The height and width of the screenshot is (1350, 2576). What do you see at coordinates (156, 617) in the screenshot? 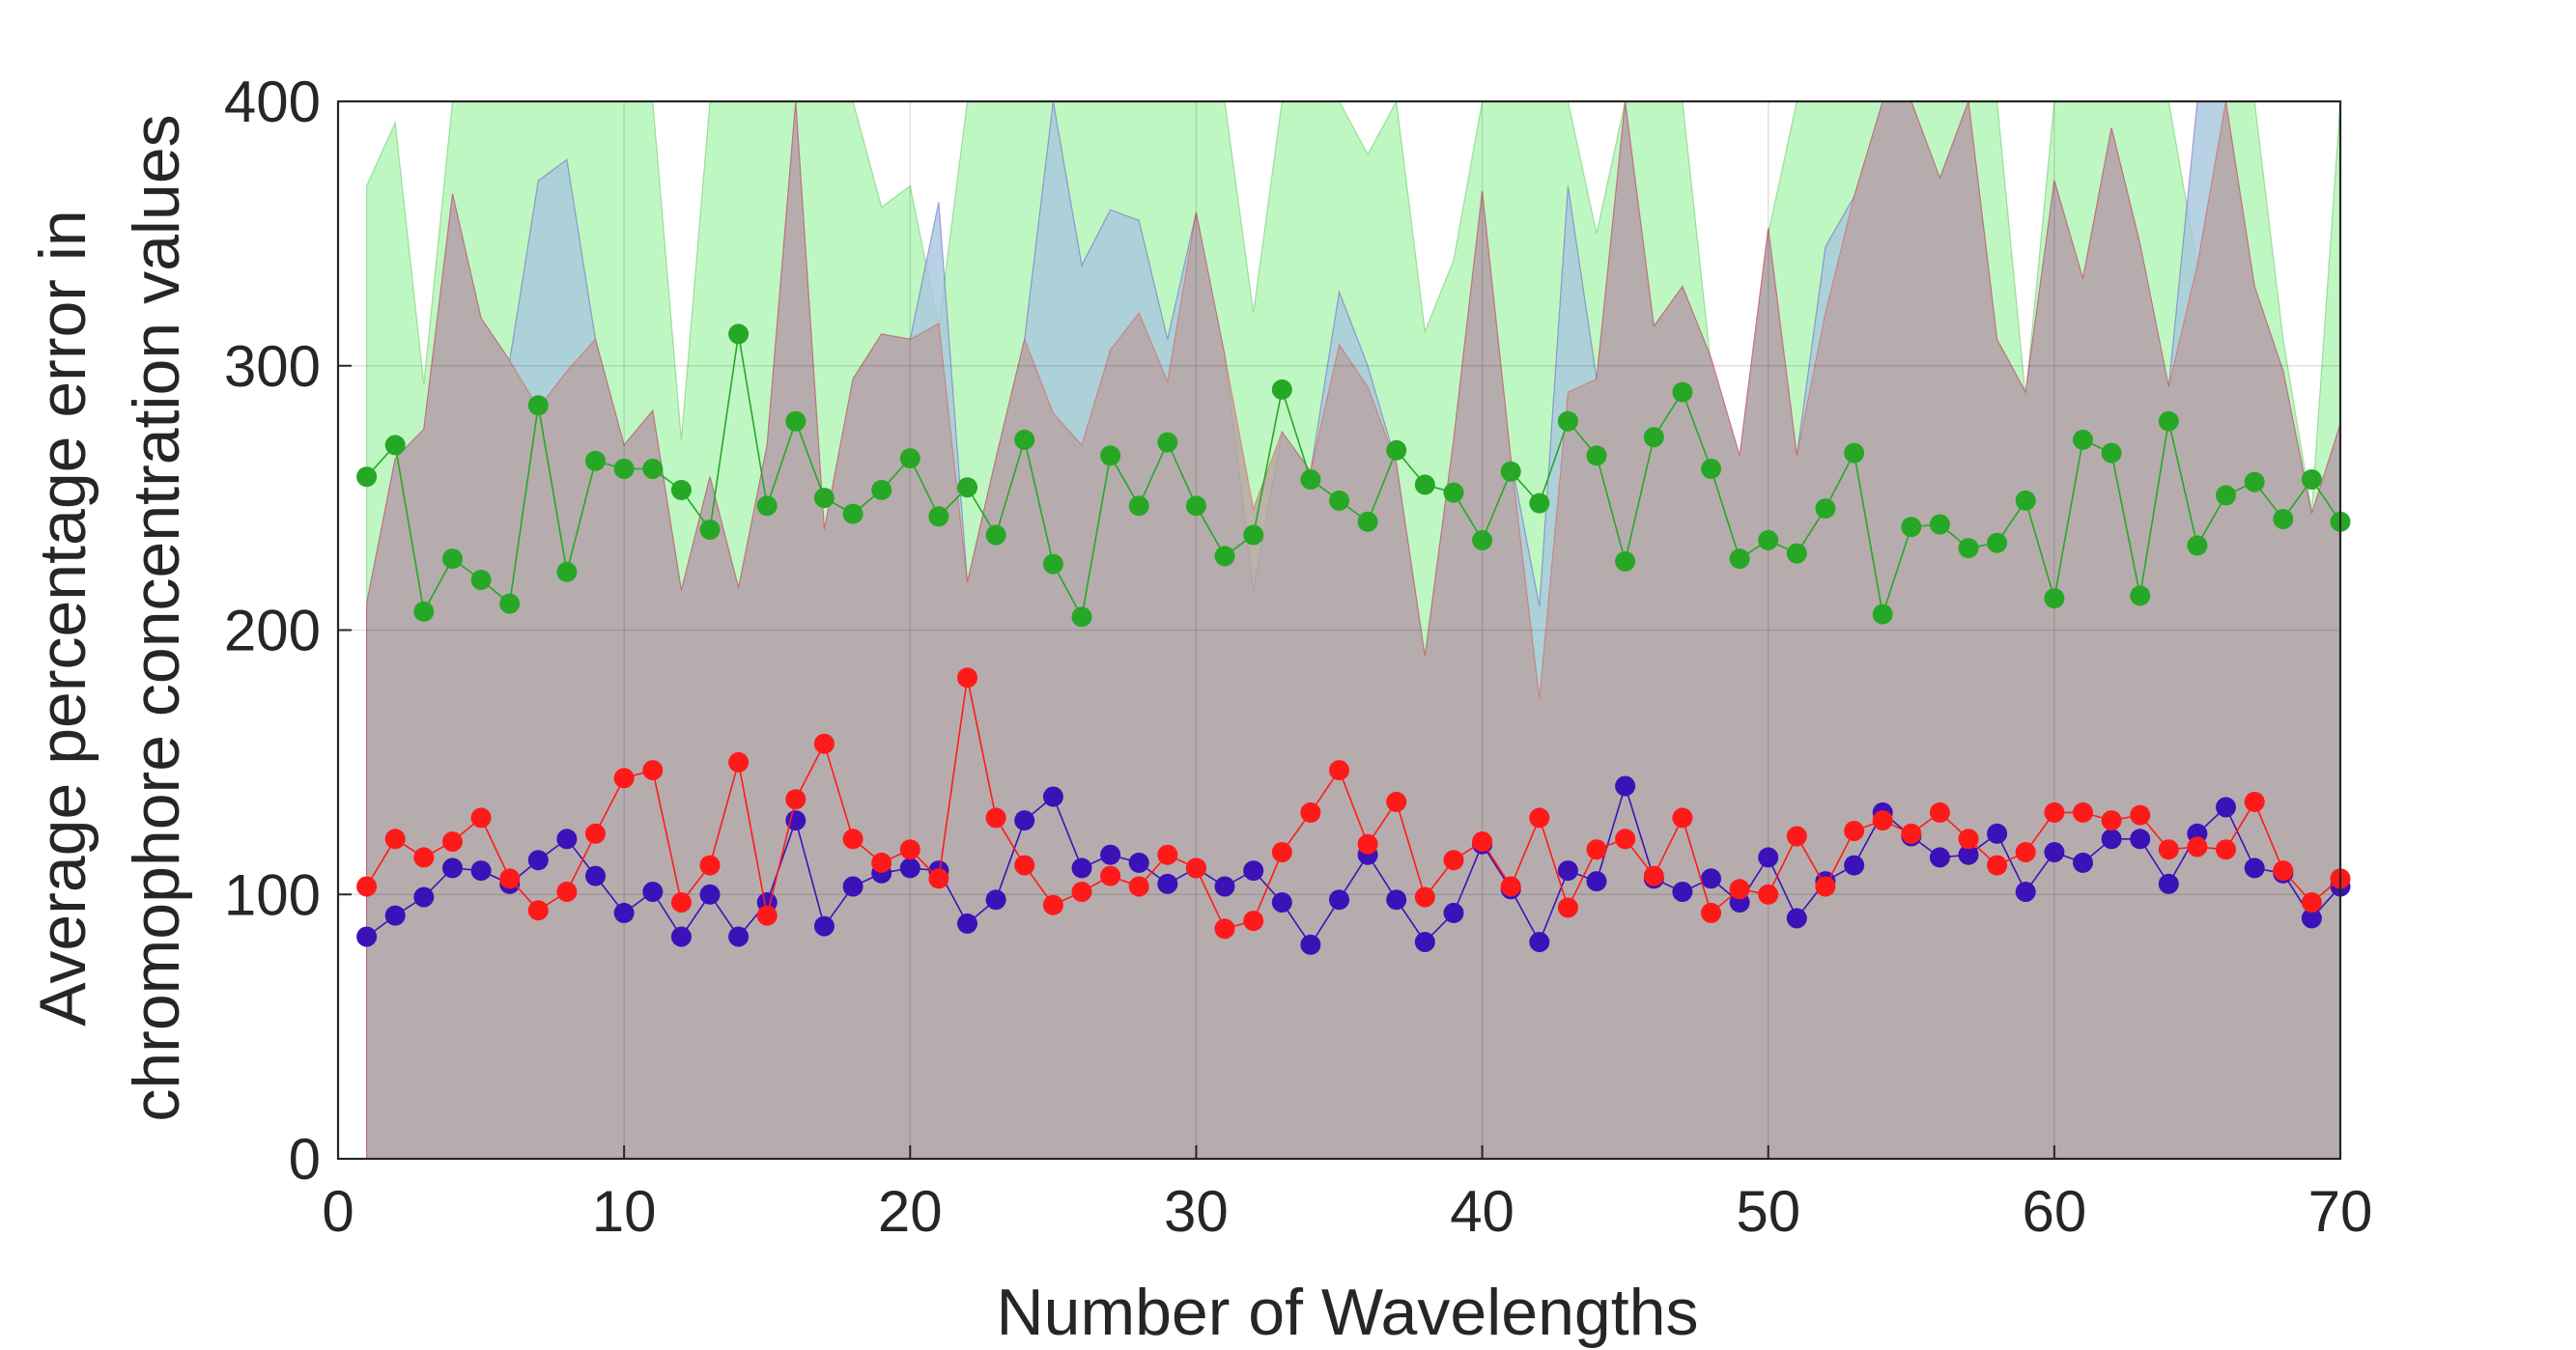
I see `y-axis-label-line-2: chromophore concentration values` at bounding box center [156, 617].